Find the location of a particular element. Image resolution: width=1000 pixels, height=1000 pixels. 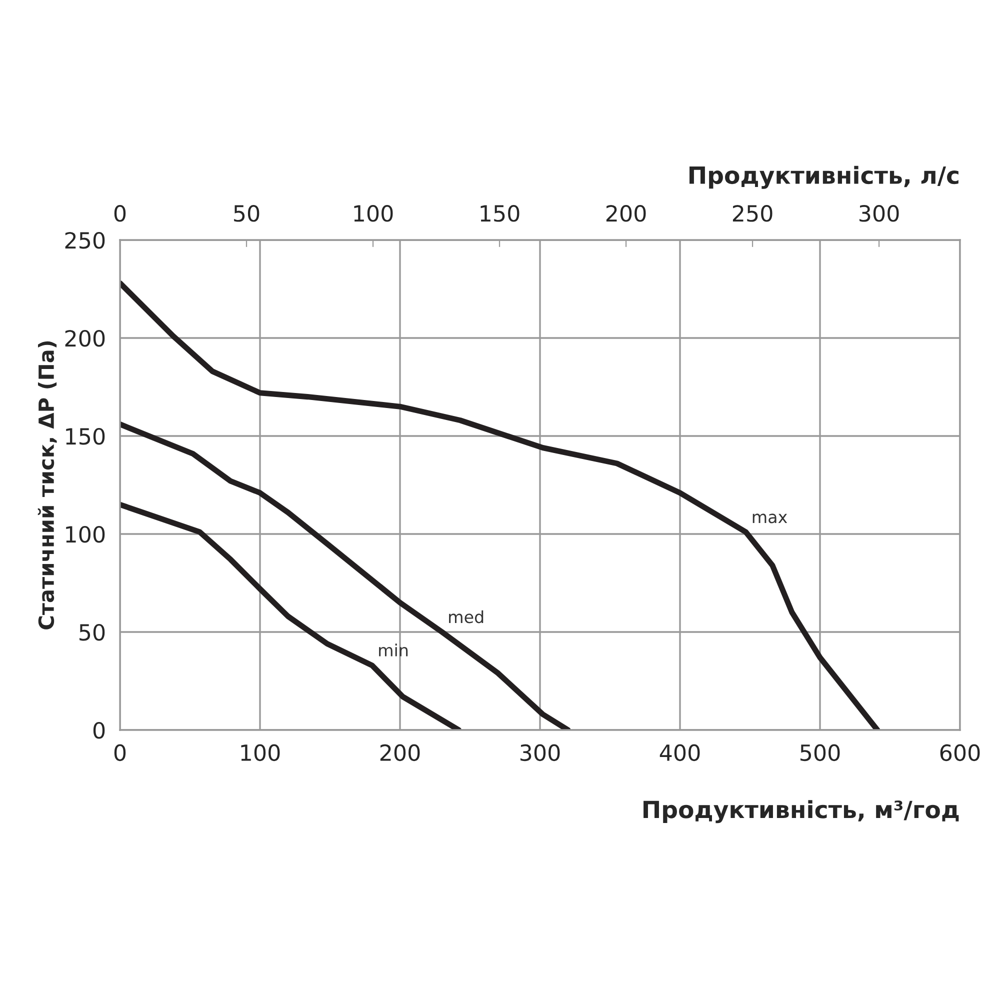

y-axis-title: Статичний тиск, ΔP (Па) is located at coordinates (47, 485).